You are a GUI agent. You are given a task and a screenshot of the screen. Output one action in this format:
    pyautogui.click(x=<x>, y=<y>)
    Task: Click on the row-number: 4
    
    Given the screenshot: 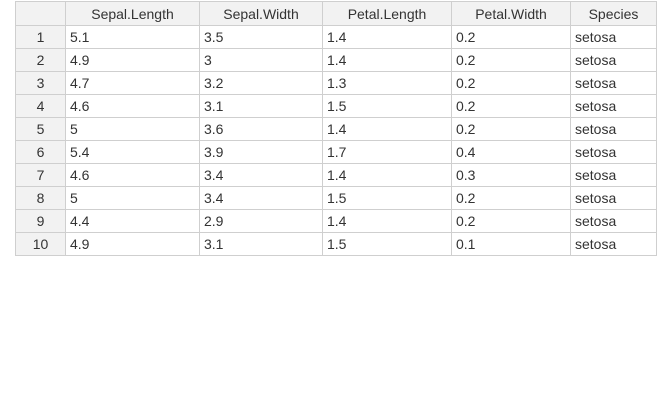 What is the action you would take?
    pyautogui.click(x=40, y=106)
    